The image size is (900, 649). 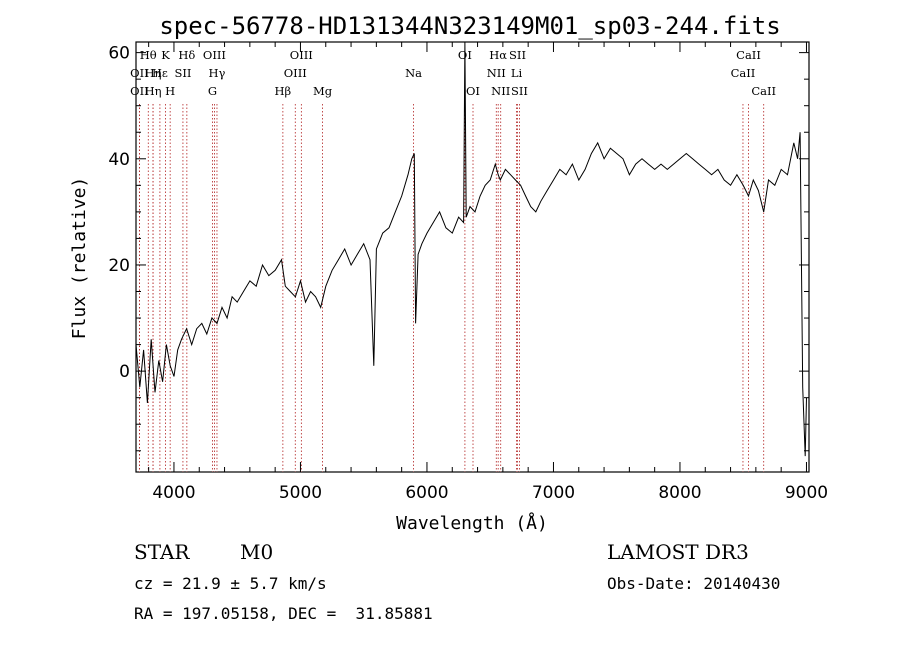 What do you see at coordinates (165, 55) in the screenshot?
I see `spectral-line-label: K` at bounding box center [165, 55].